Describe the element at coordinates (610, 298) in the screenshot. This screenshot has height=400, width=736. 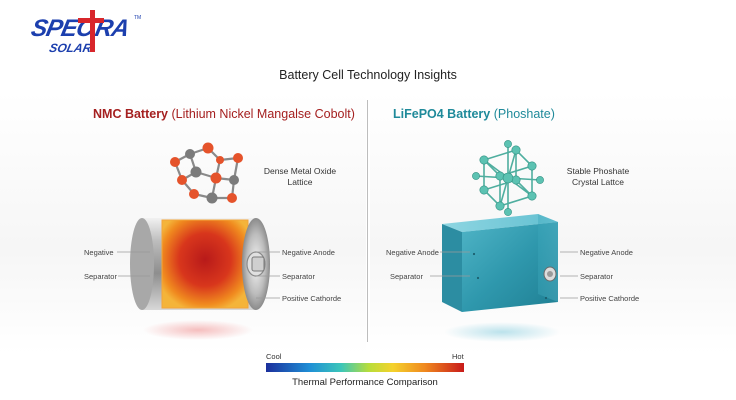
I see `lifepo4-callout-positive-cathode: Positive Cathorde` at that location.